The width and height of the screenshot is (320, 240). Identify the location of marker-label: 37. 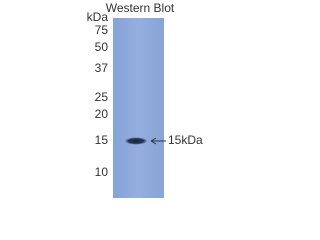
(102, 68).